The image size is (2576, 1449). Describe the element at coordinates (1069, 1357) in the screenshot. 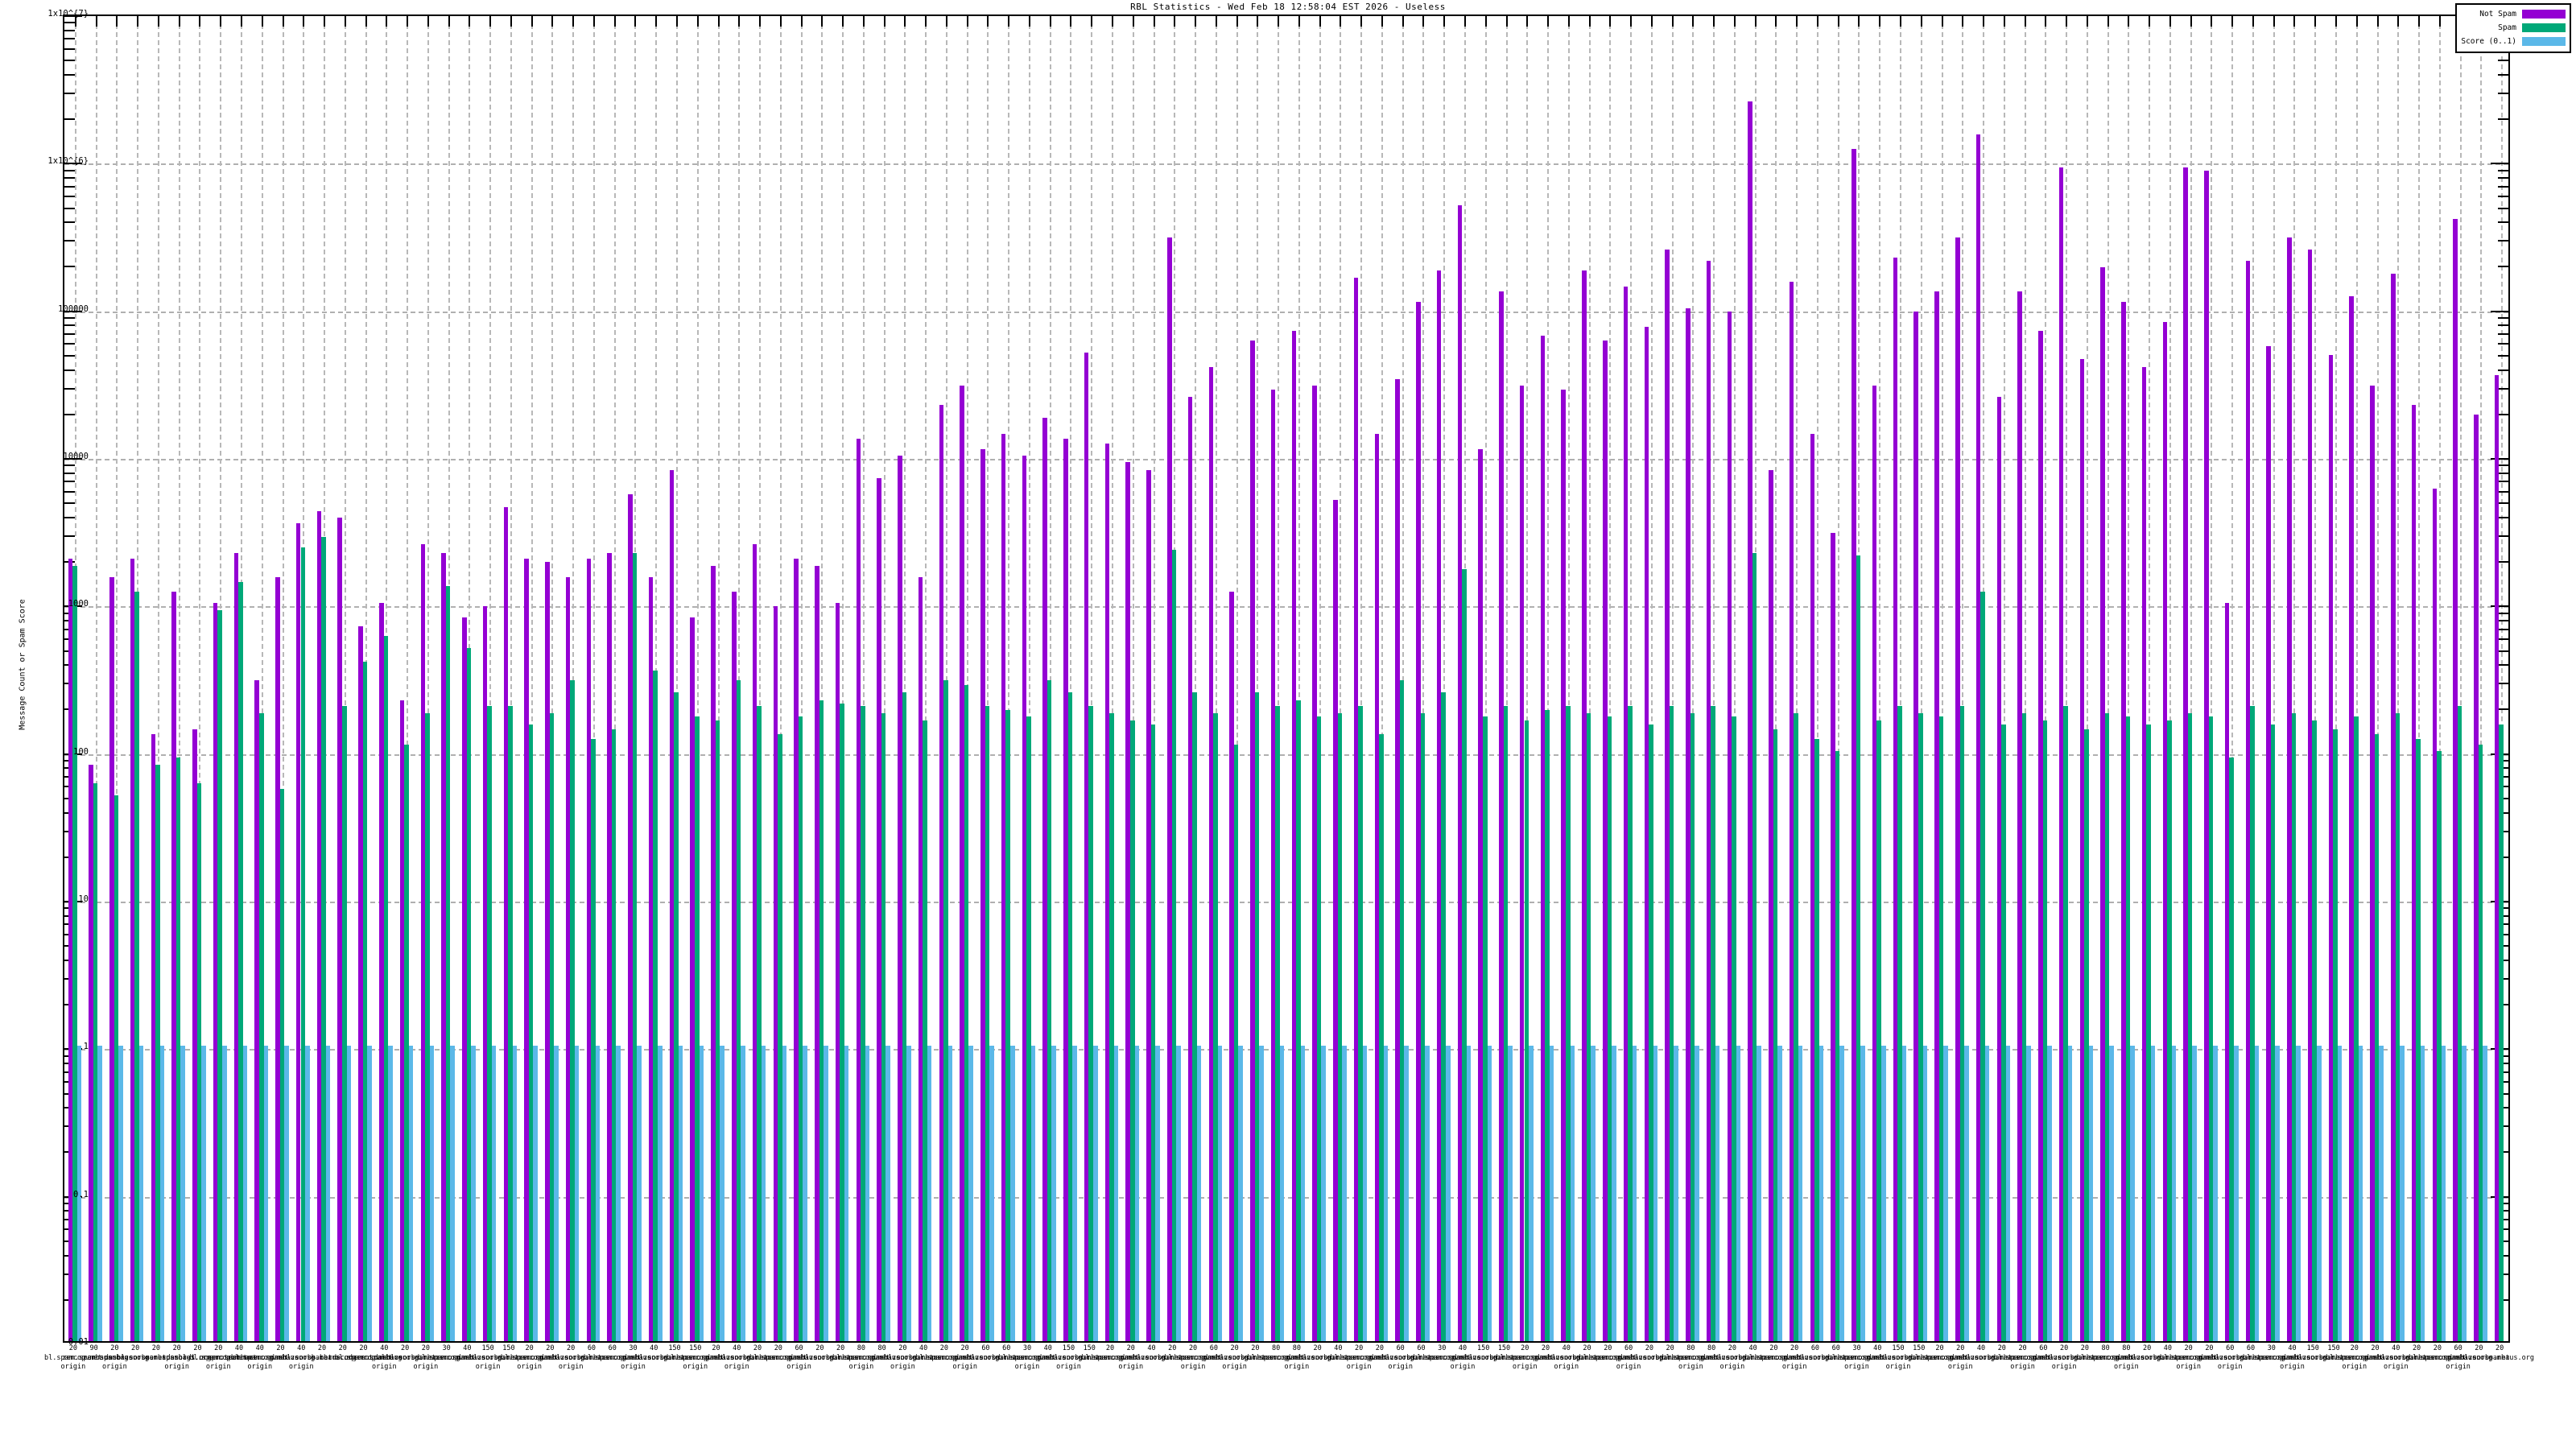

I see `x-axis-tick-label: 150 dnsbl.sorbs.net origin` at that location.